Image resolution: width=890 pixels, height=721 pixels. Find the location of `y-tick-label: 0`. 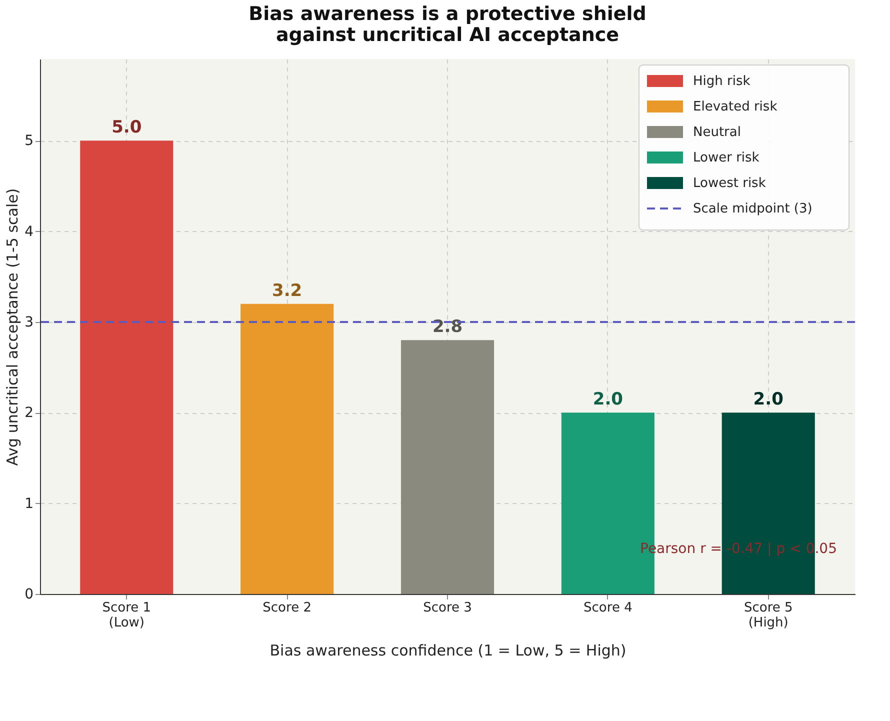

y-tick-label: 0 is located at coordinates (29, 594).